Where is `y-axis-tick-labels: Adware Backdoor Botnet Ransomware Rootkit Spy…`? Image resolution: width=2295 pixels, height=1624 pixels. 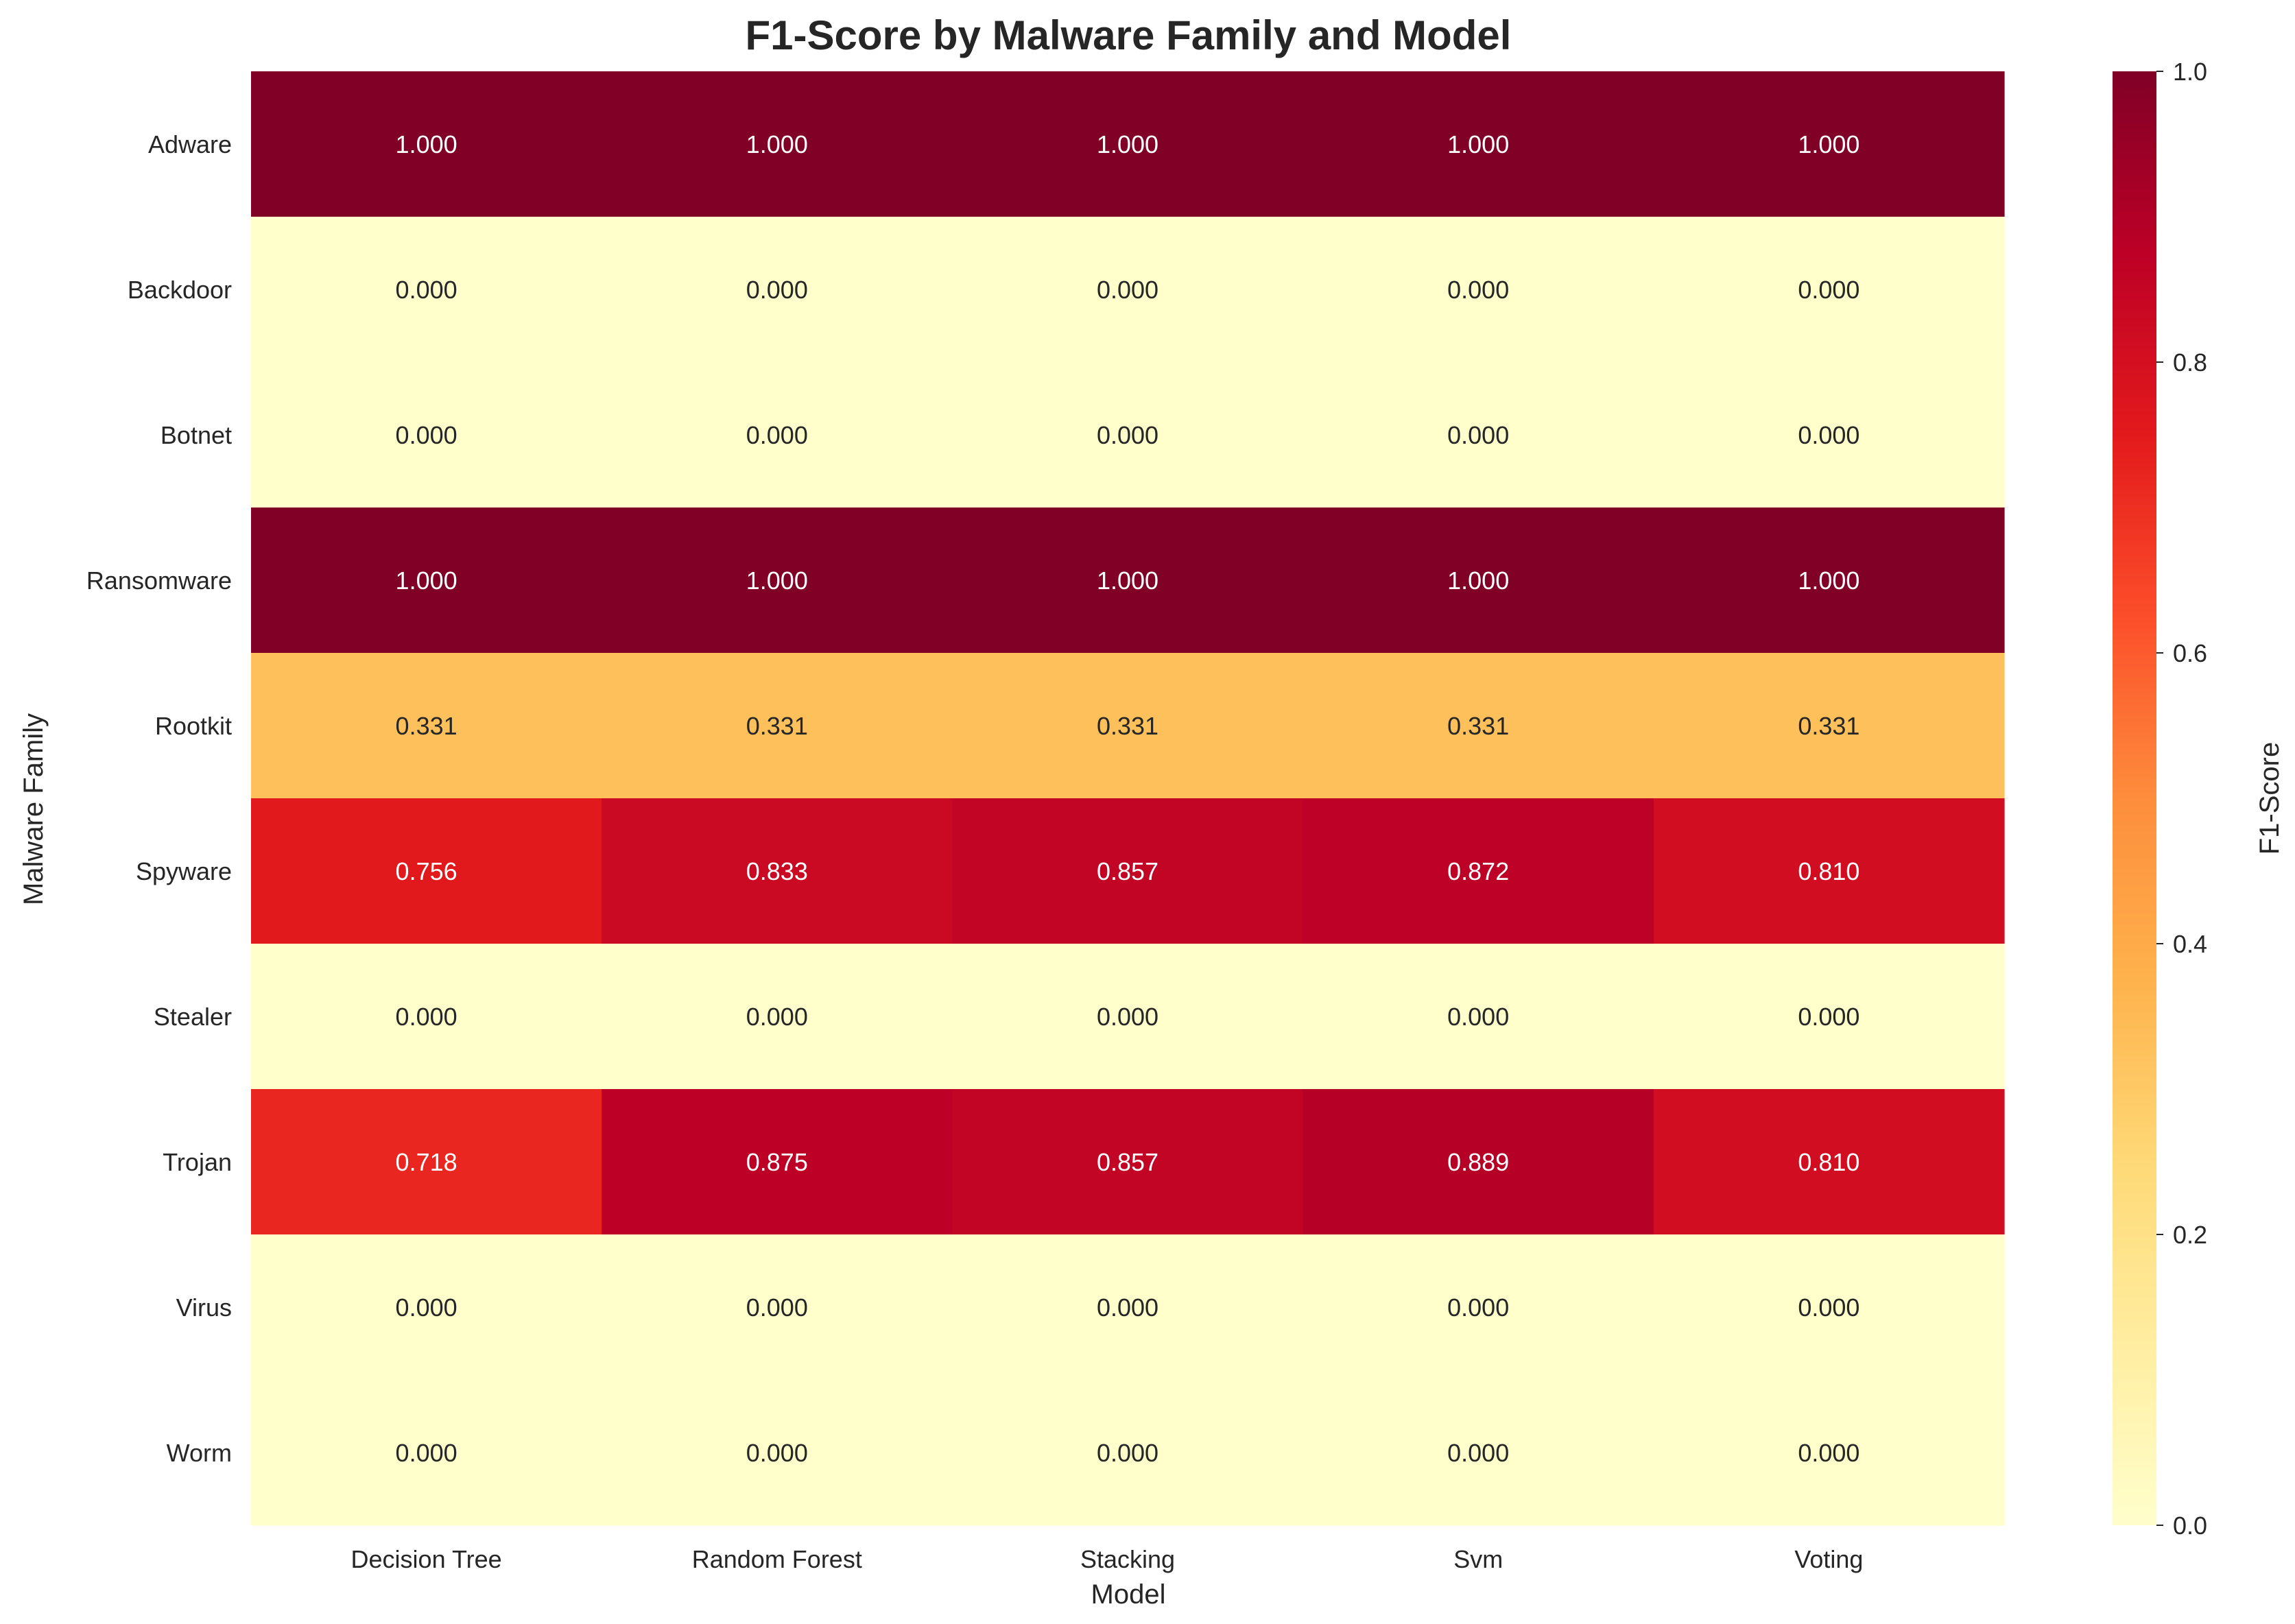
y-axis-tick-labels: Adware Backdoor Botnet Ransomware Rootkit Spy… is located at coordinates (159, 799).